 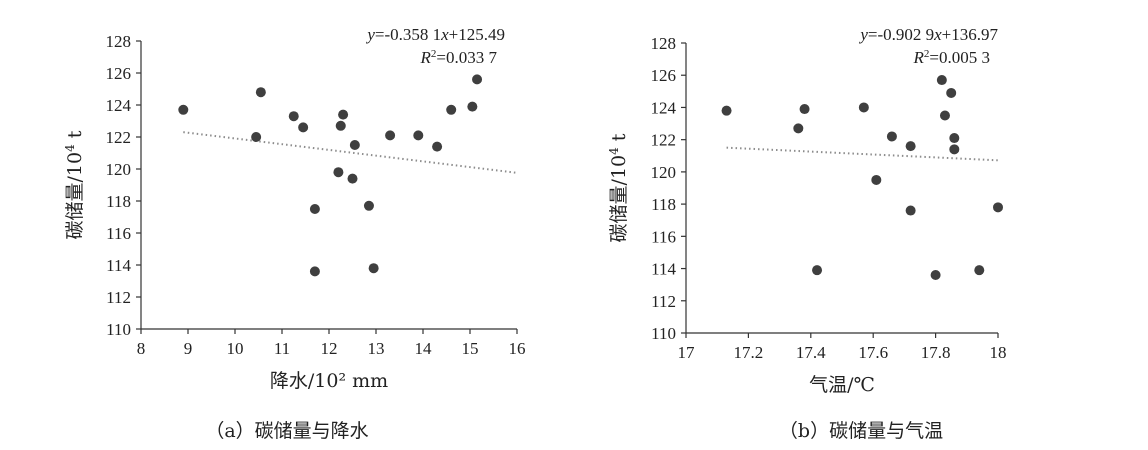 What do you see at coordinates (235, 348) in the screenshot?
I see `x-tick-label: 10` at bounding box center [235, 348].